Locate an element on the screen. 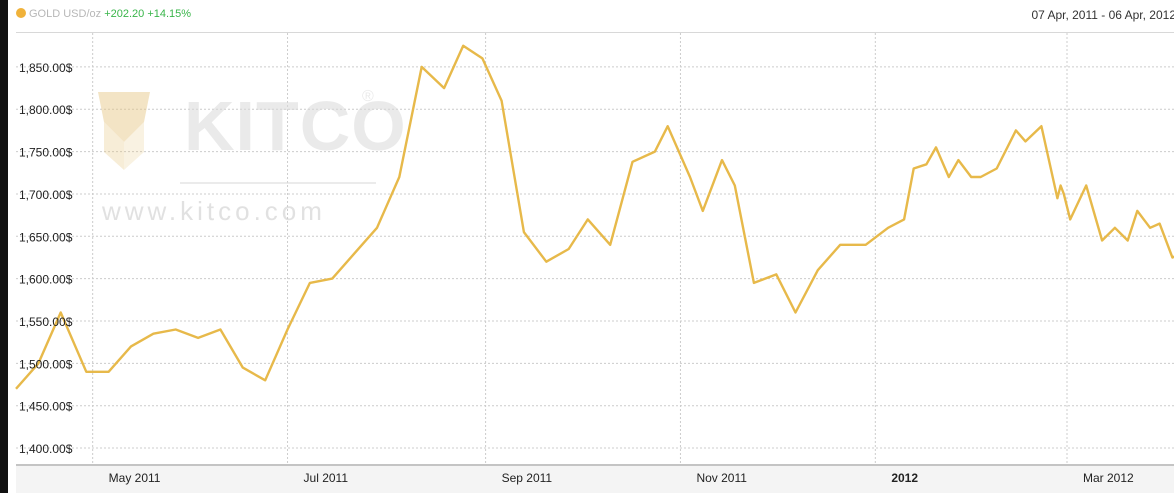 This screenshot has width=1174, height=493. watermark-url: www.kitco.com is located at coordinates (214, 211).